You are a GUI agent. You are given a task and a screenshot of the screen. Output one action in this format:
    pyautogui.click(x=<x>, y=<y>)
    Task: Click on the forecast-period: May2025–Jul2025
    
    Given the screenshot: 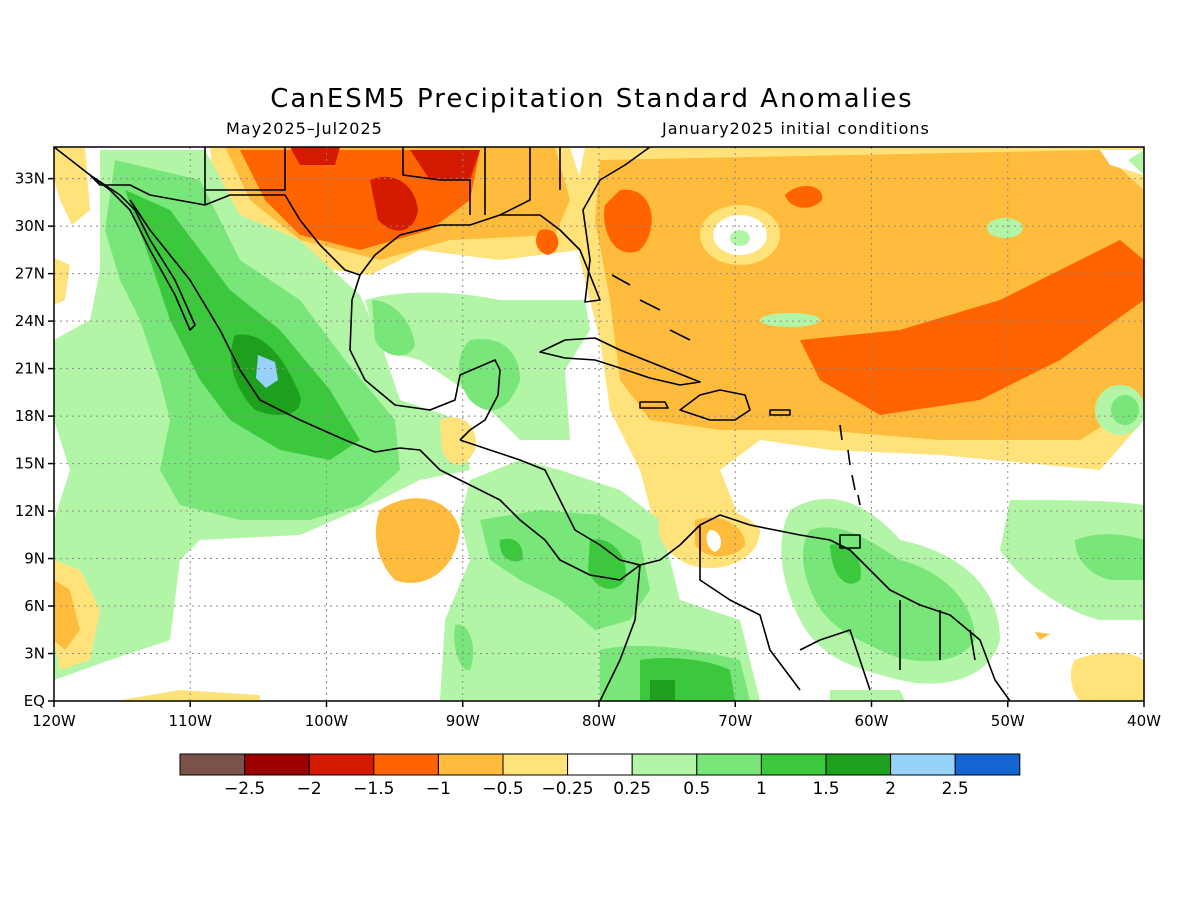 What is the action you would take?
    pyautogui.click(x=304, y=128)
    